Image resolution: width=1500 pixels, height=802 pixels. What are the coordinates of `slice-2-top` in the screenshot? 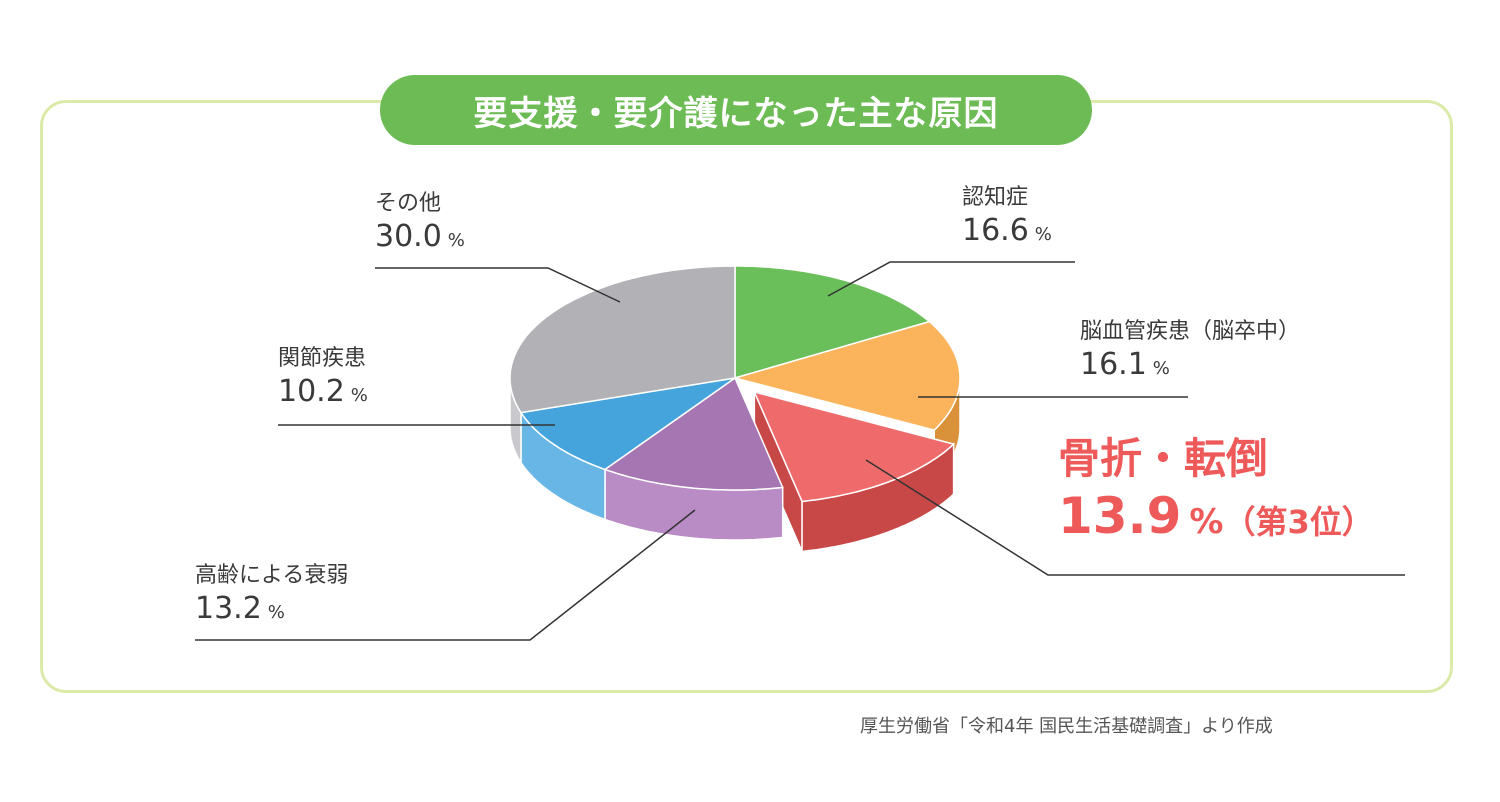 It's located at (854, 446).